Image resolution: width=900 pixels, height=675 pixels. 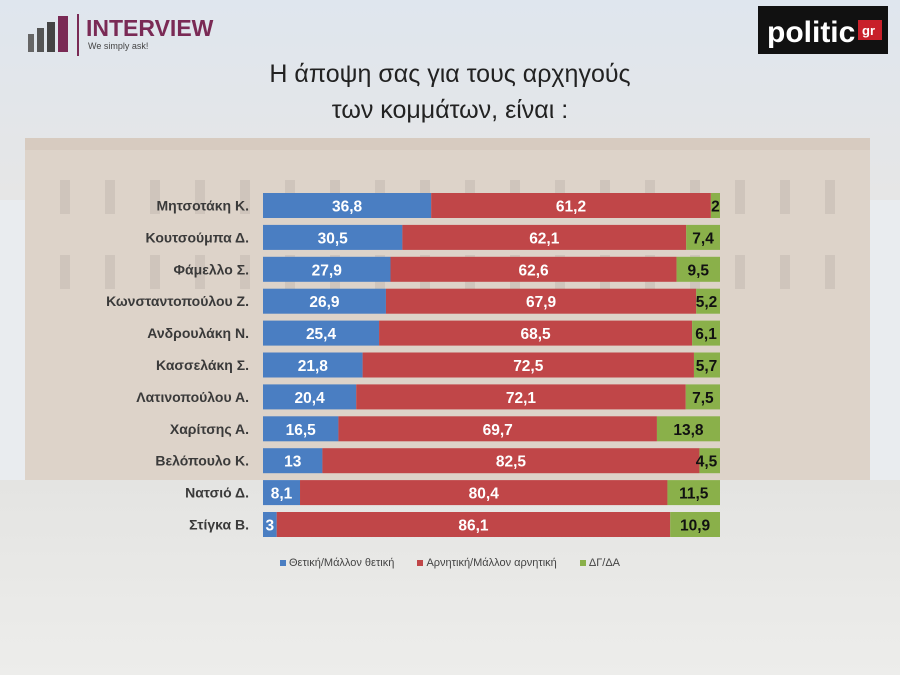 What do you see at coordinates (198, 333) in the screenshot?
I see `category-label: Ανδρουλάκη Ν.` at bounding box center [198, 333].